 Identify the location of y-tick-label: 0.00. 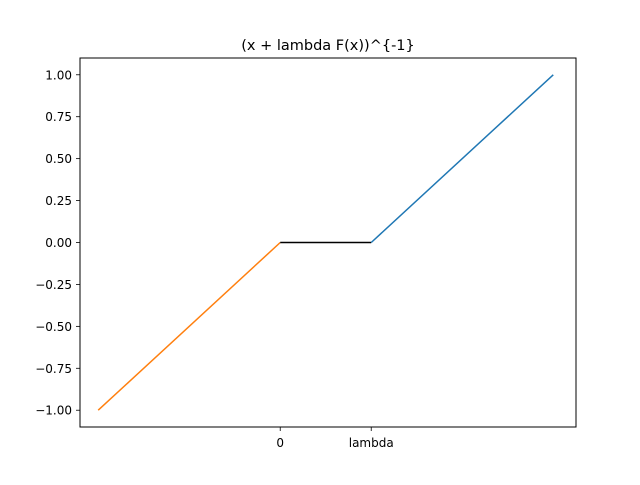
(58, 243).